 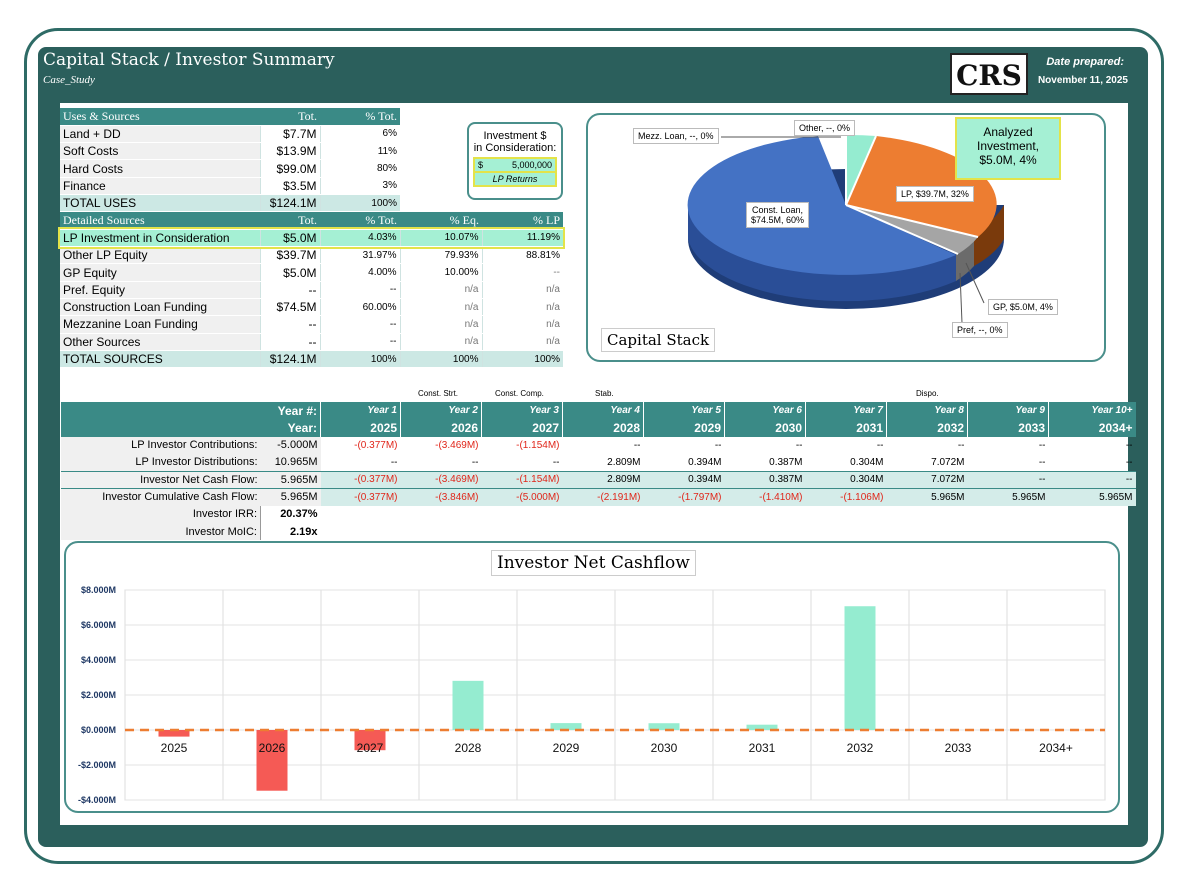 What do you see at coordinates (160, 186) in the screenshot?
I see `row-label: Finance` at bounding box center [160, 186].